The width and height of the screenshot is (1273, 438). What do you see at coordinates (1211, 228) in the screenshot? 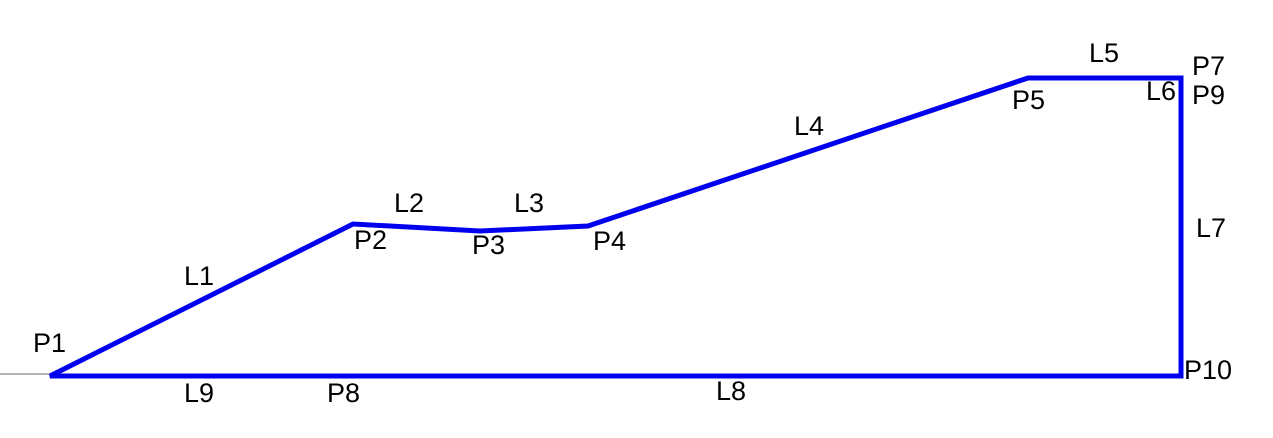
I see `line-label-l7: L7` at bounding box center [1211, 228].